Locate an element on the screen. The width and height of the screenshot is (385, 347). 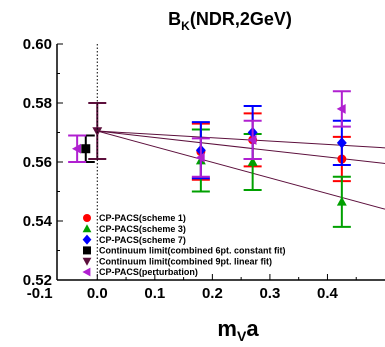
y-tick-label: 0.52 is located at coordinates (37, 280).